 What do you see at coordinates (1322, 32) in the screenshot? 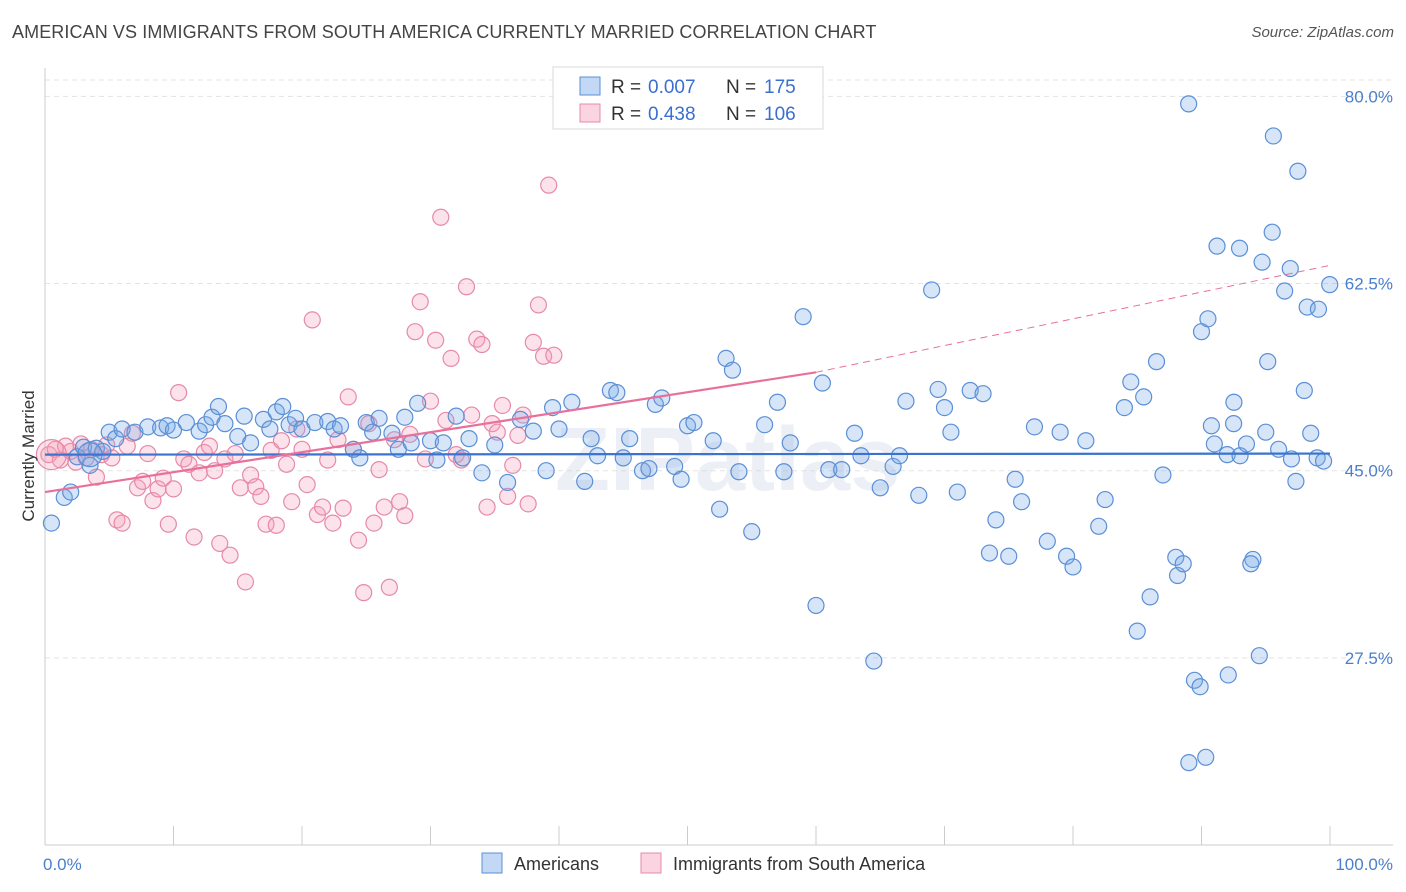
I see `chart-source: Source: ZipAtlas.com` at bounding box center [1322, 32].